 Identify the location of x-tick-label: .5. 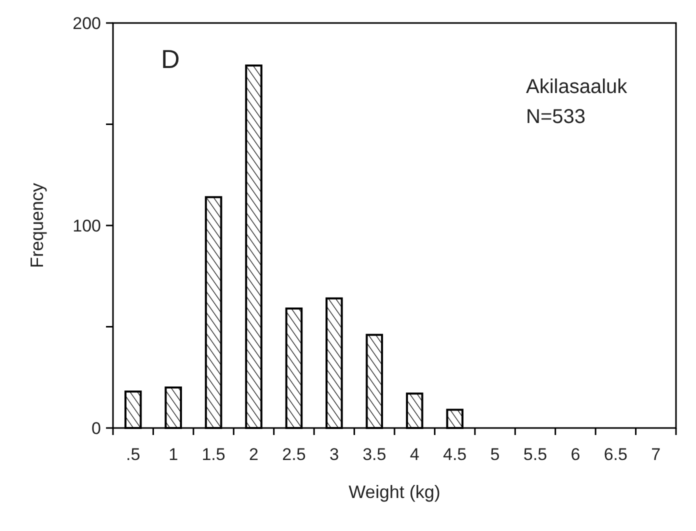
(133, 454).